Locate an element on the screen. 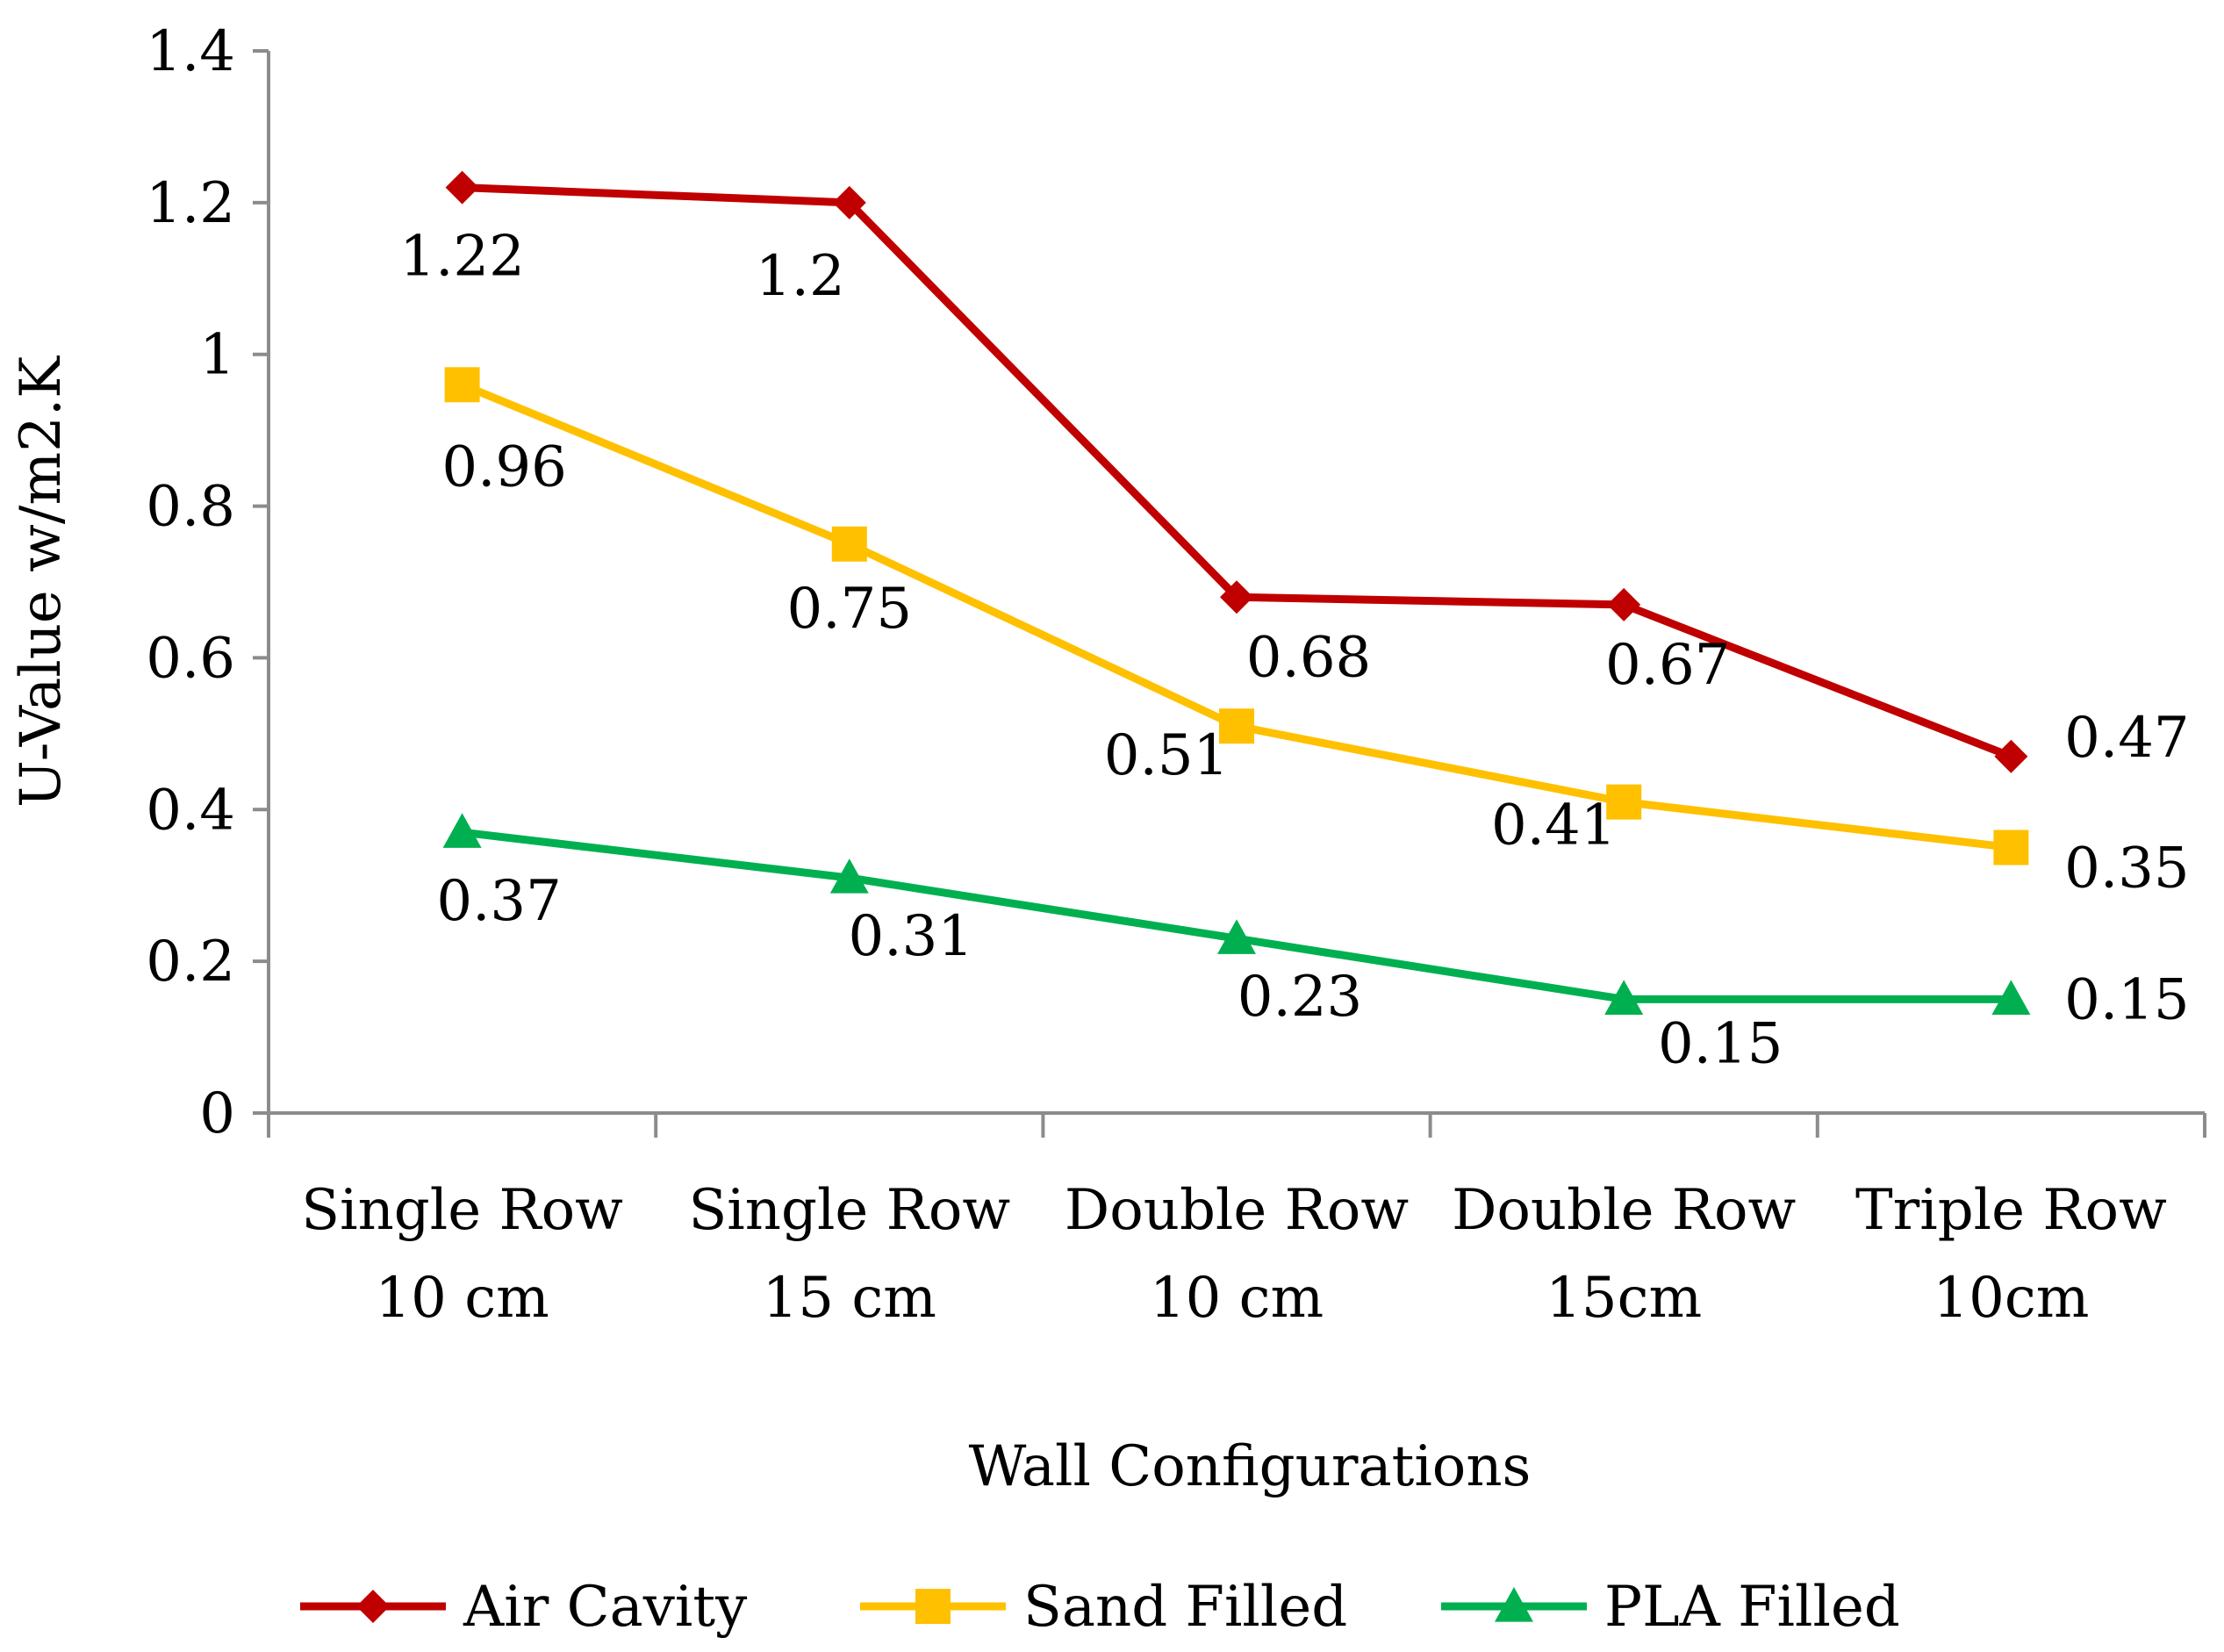 The image size is (2224, 1652). data-label-sand-filled: 0.41 is located at coordinates (1554, 826).